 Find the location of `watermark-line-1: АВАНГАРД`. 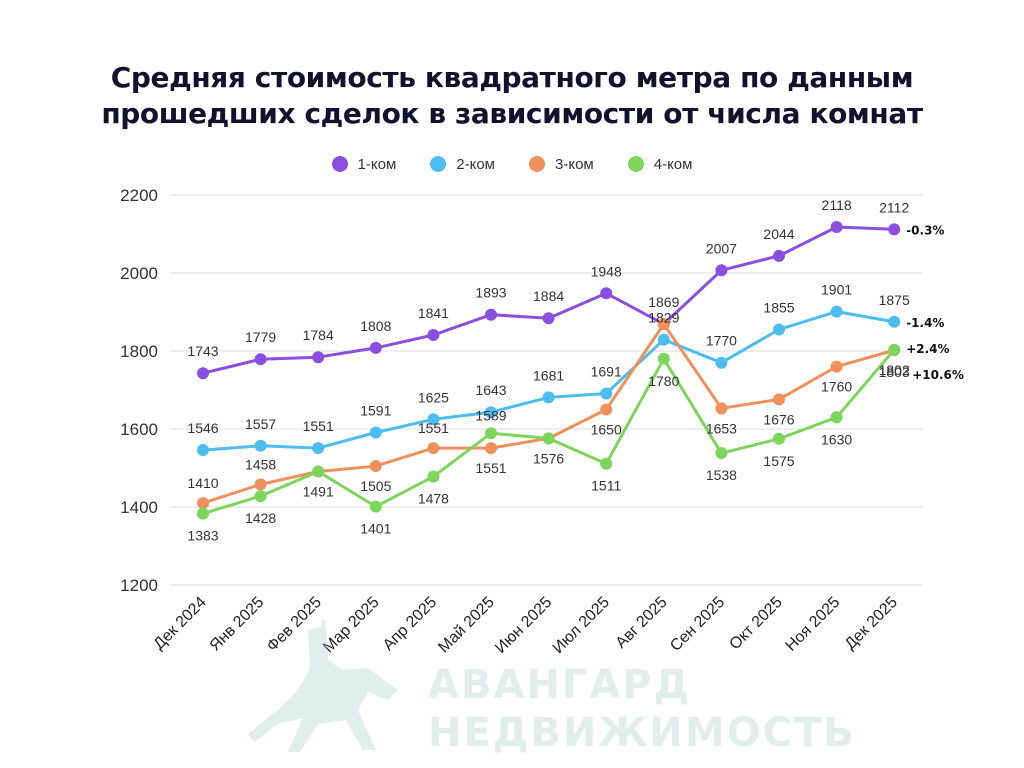

watermark-line-1: АВАНГАРД is located at coordinates (560, 685).